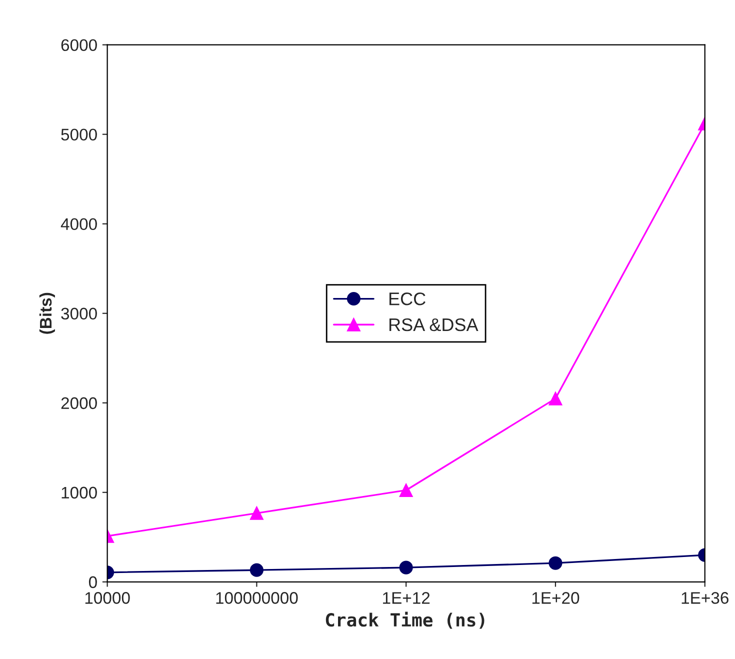 This screenshot has height=659, width=735. I want to click on y-tick-label: 1000, so click(79, 492).